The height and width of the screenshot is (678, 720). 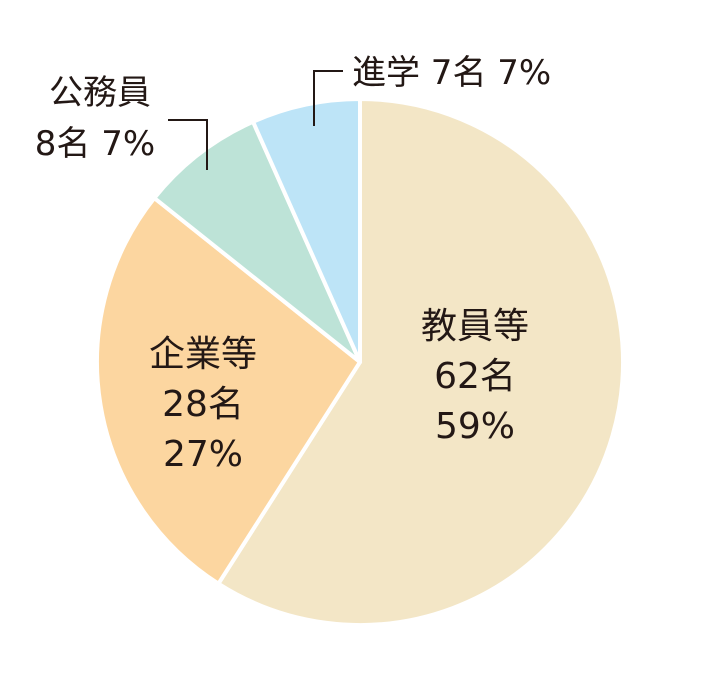 I want to click on slice-label-kyoin-percent: 59%, so click(x=475, y=426).